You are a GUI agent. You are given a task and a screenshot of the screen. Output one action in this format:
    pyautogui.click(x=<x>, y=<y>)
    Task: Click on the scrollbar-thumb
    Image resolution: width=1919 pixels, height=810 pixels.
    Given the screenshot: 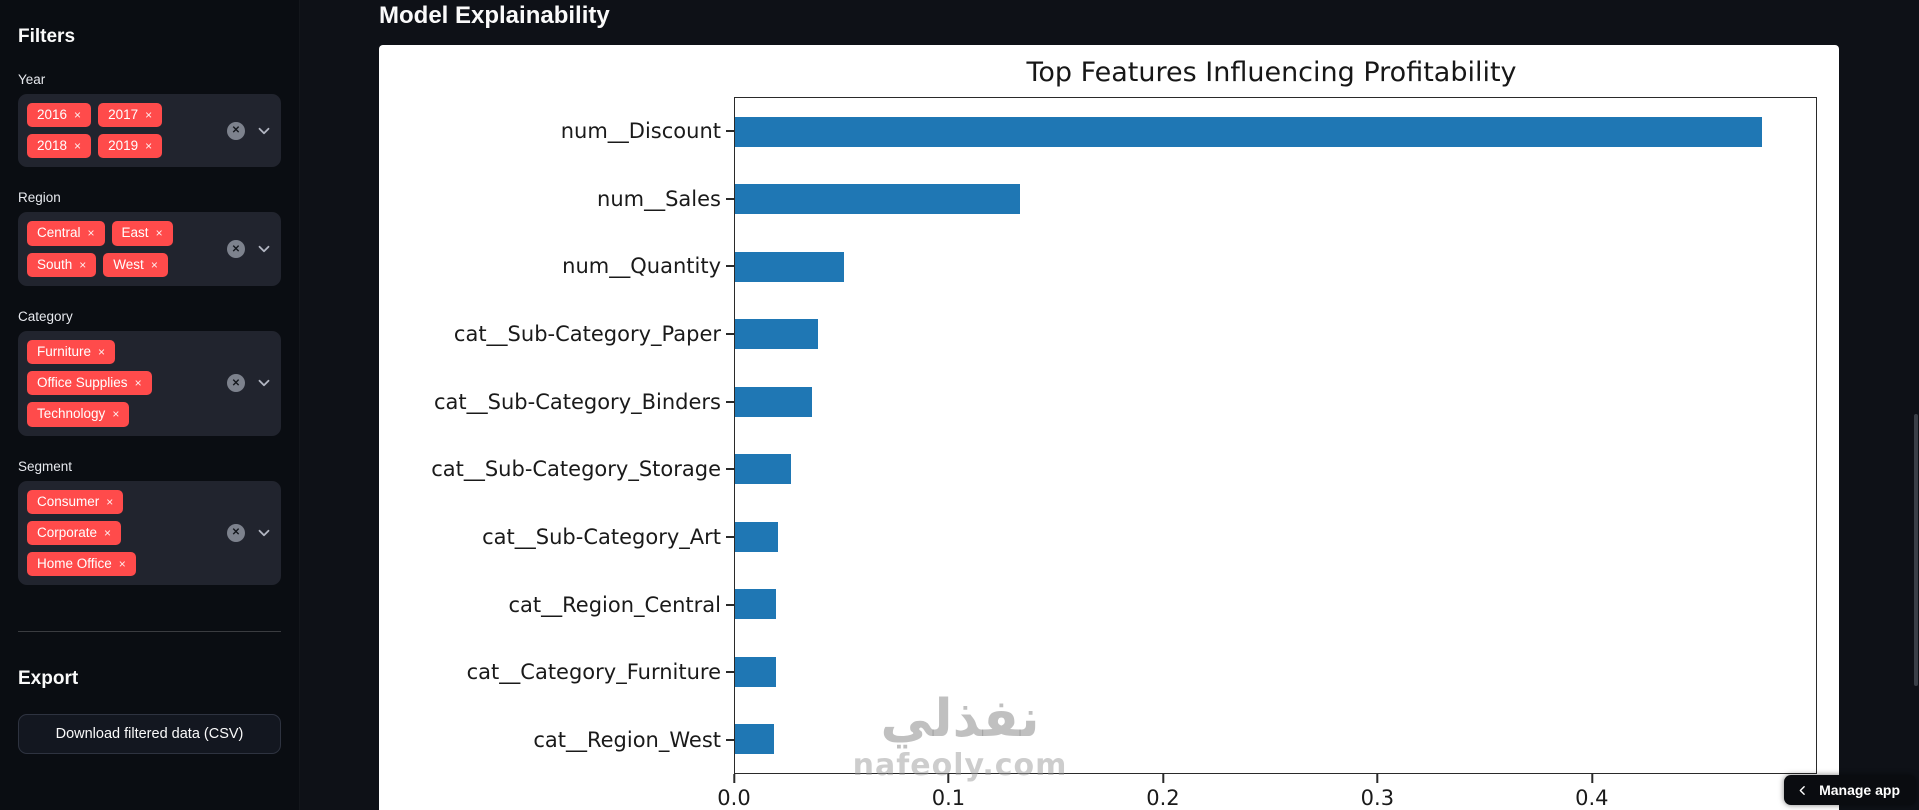 What is the action you would take?
    pyautogui.click(x=1916, y=550)
    